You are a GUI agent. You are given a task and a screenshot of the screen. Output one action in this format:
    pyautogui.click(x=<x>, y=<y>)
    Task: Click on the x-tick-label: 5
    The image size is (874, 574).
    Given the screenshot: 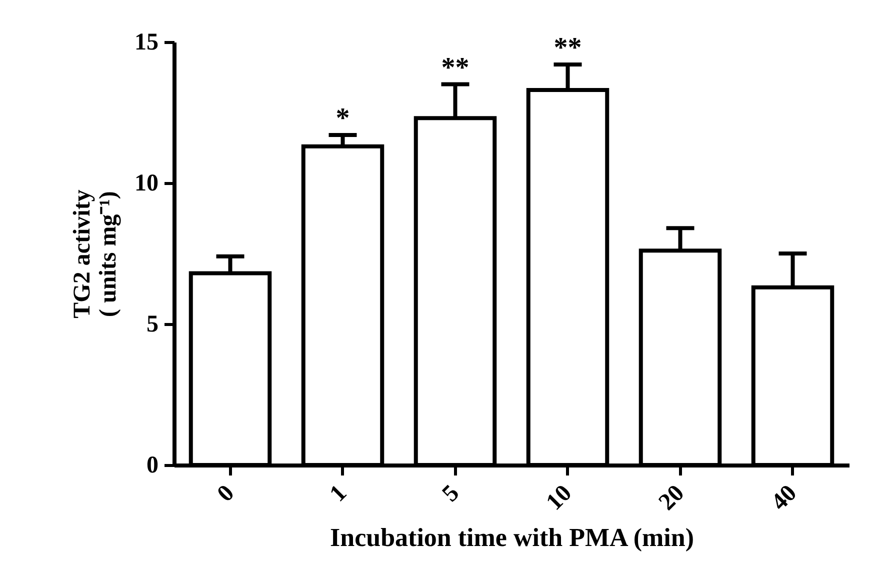 What is the action you would take?
    pyautogui.click(x=451, y=494)
    